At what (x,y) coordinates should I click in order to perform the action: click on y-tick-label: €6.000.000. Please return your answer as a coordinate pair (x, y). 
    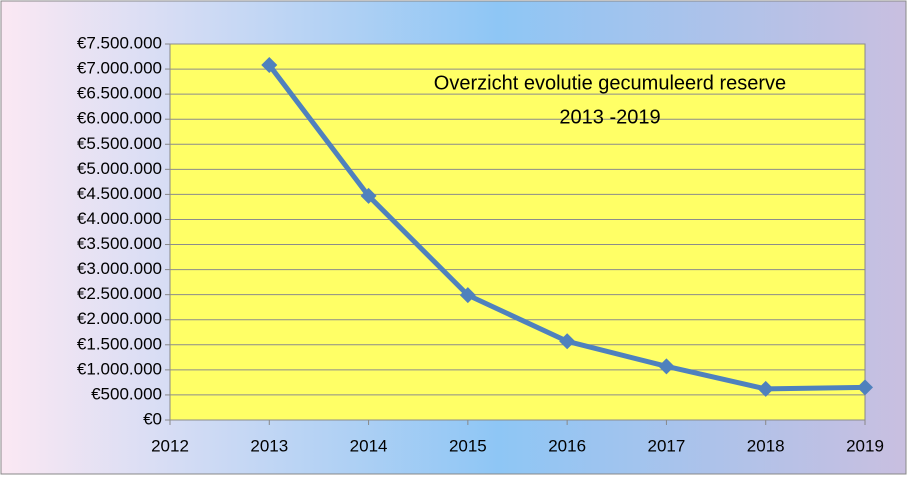
    Looking at the image, I should click on (119, 118).